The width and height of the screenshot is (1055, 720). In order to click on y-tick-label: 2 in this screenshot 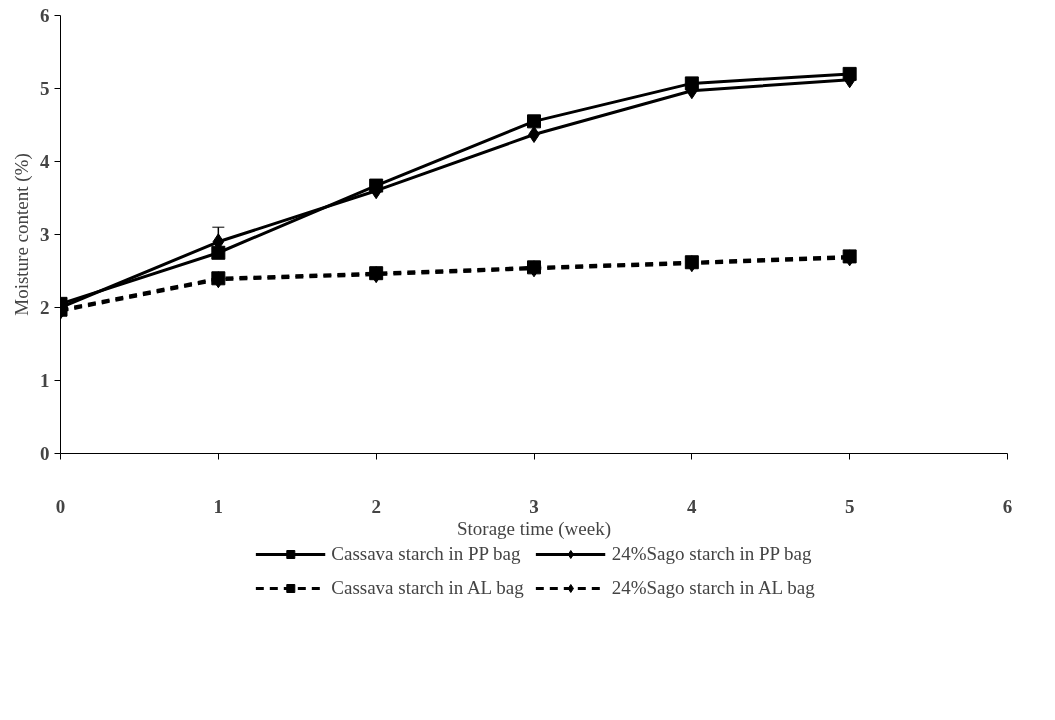, I will do `click(45, 307)`.